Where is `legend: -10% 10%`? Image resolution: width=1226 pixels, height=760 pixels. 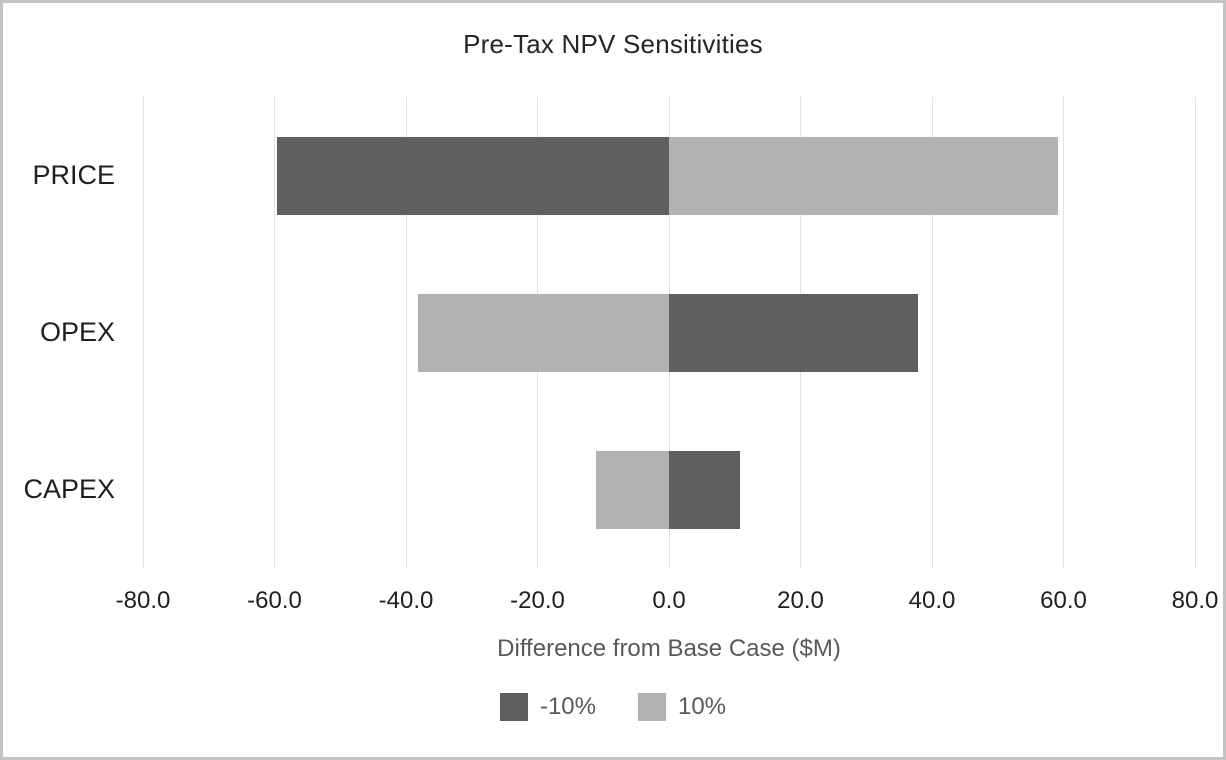
legend: -10% 10% is located at coordinates (613, 707).